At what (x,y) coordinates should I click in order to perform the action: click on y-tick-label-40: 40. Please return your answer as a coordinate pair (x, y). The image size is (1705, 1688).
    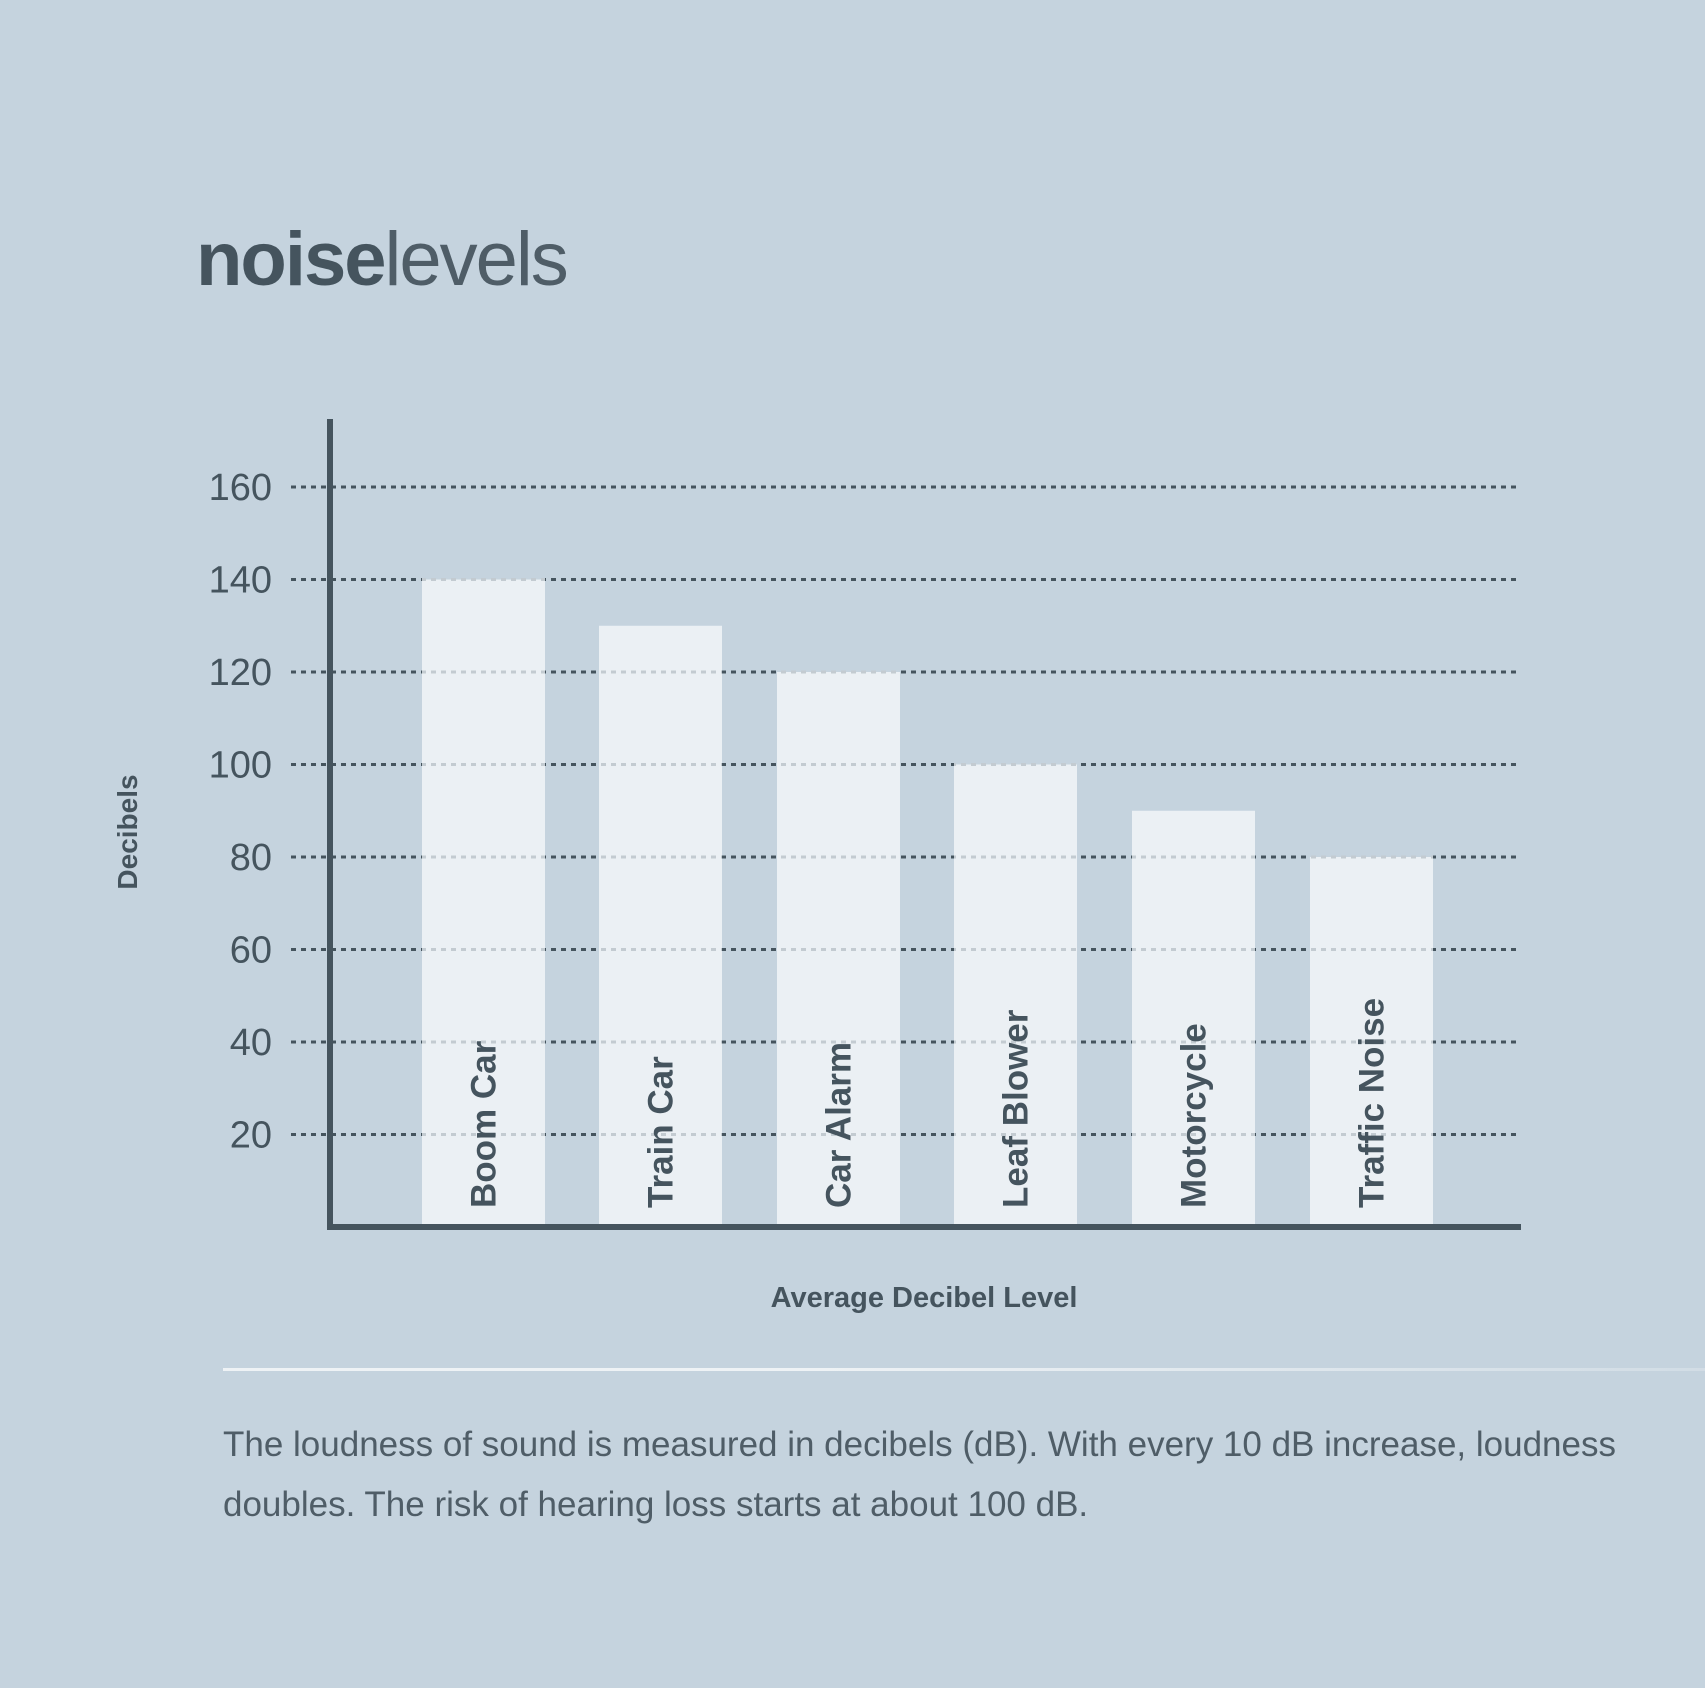
    Looking at the image, I should click on (251, 1043).